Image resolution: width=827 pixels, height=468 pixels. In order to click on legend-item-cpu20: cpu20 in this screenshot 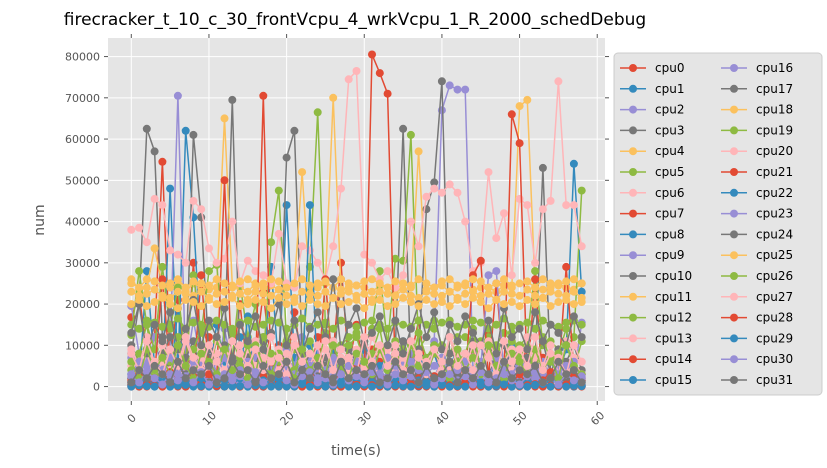, I will do `click(757, 151)`.